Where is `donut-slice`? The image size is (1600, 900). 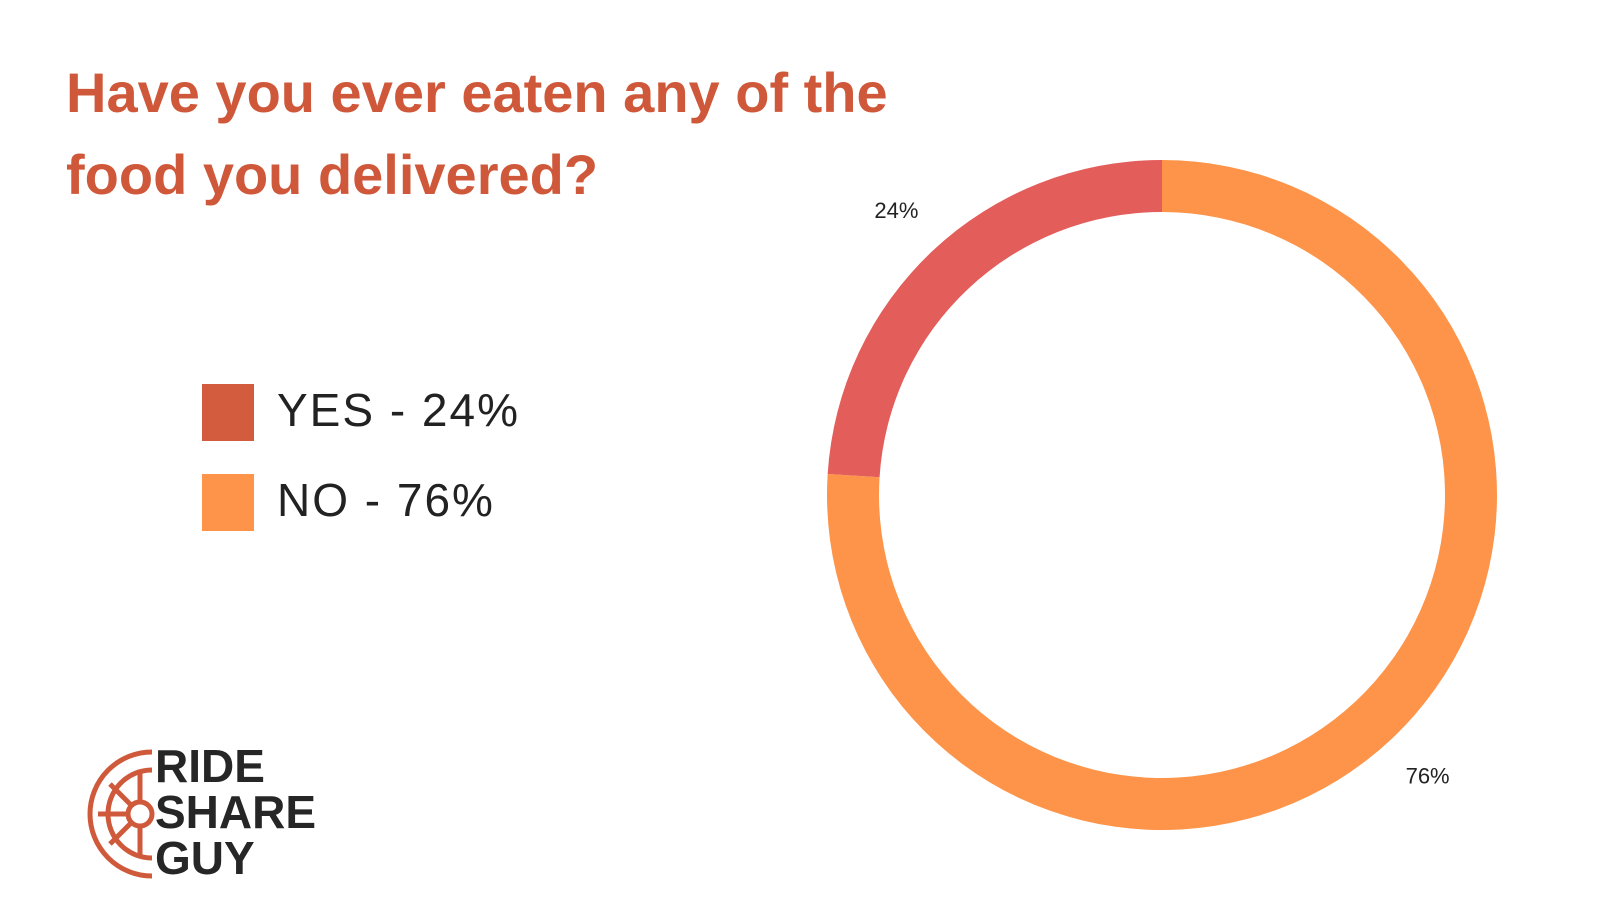
donut-slice is located at coordinates (994, 319).